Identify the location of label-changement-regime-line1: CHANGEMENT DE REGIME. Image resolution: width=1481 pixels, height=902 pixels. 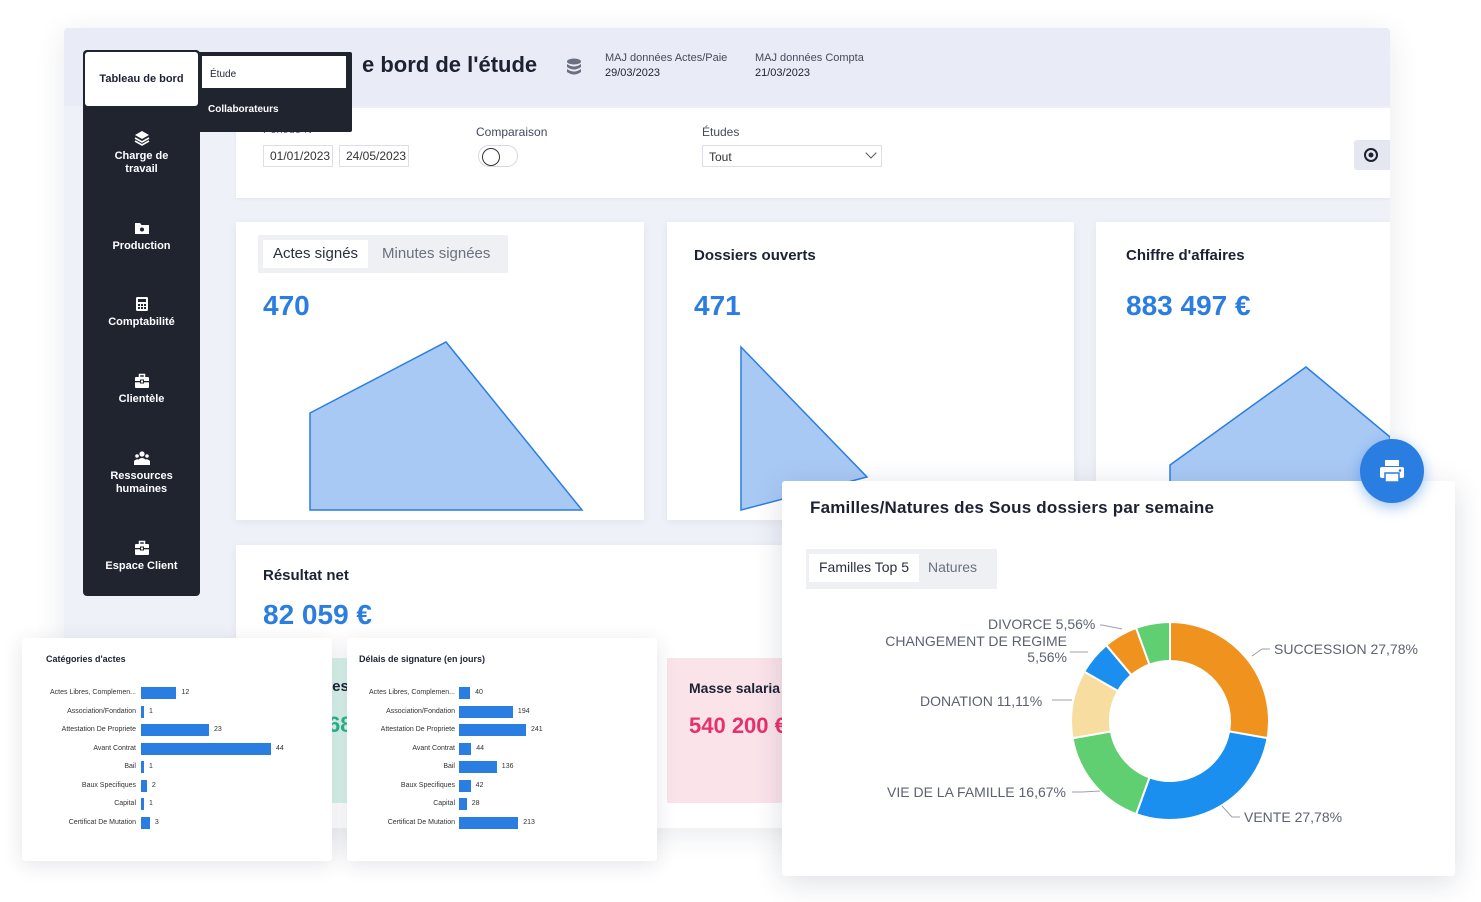
(976, 641).